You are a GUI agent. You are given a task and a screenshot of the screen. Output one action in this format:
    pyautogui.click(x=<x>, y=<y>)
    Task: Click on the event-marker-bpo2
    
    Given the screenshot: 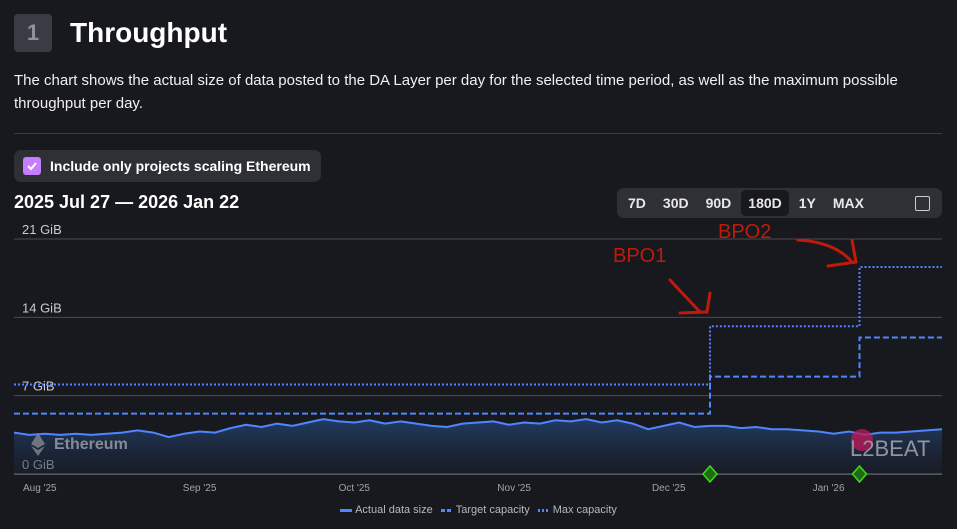 What is the action you would take?
    pyautogui.click(x=859, y=474)
    